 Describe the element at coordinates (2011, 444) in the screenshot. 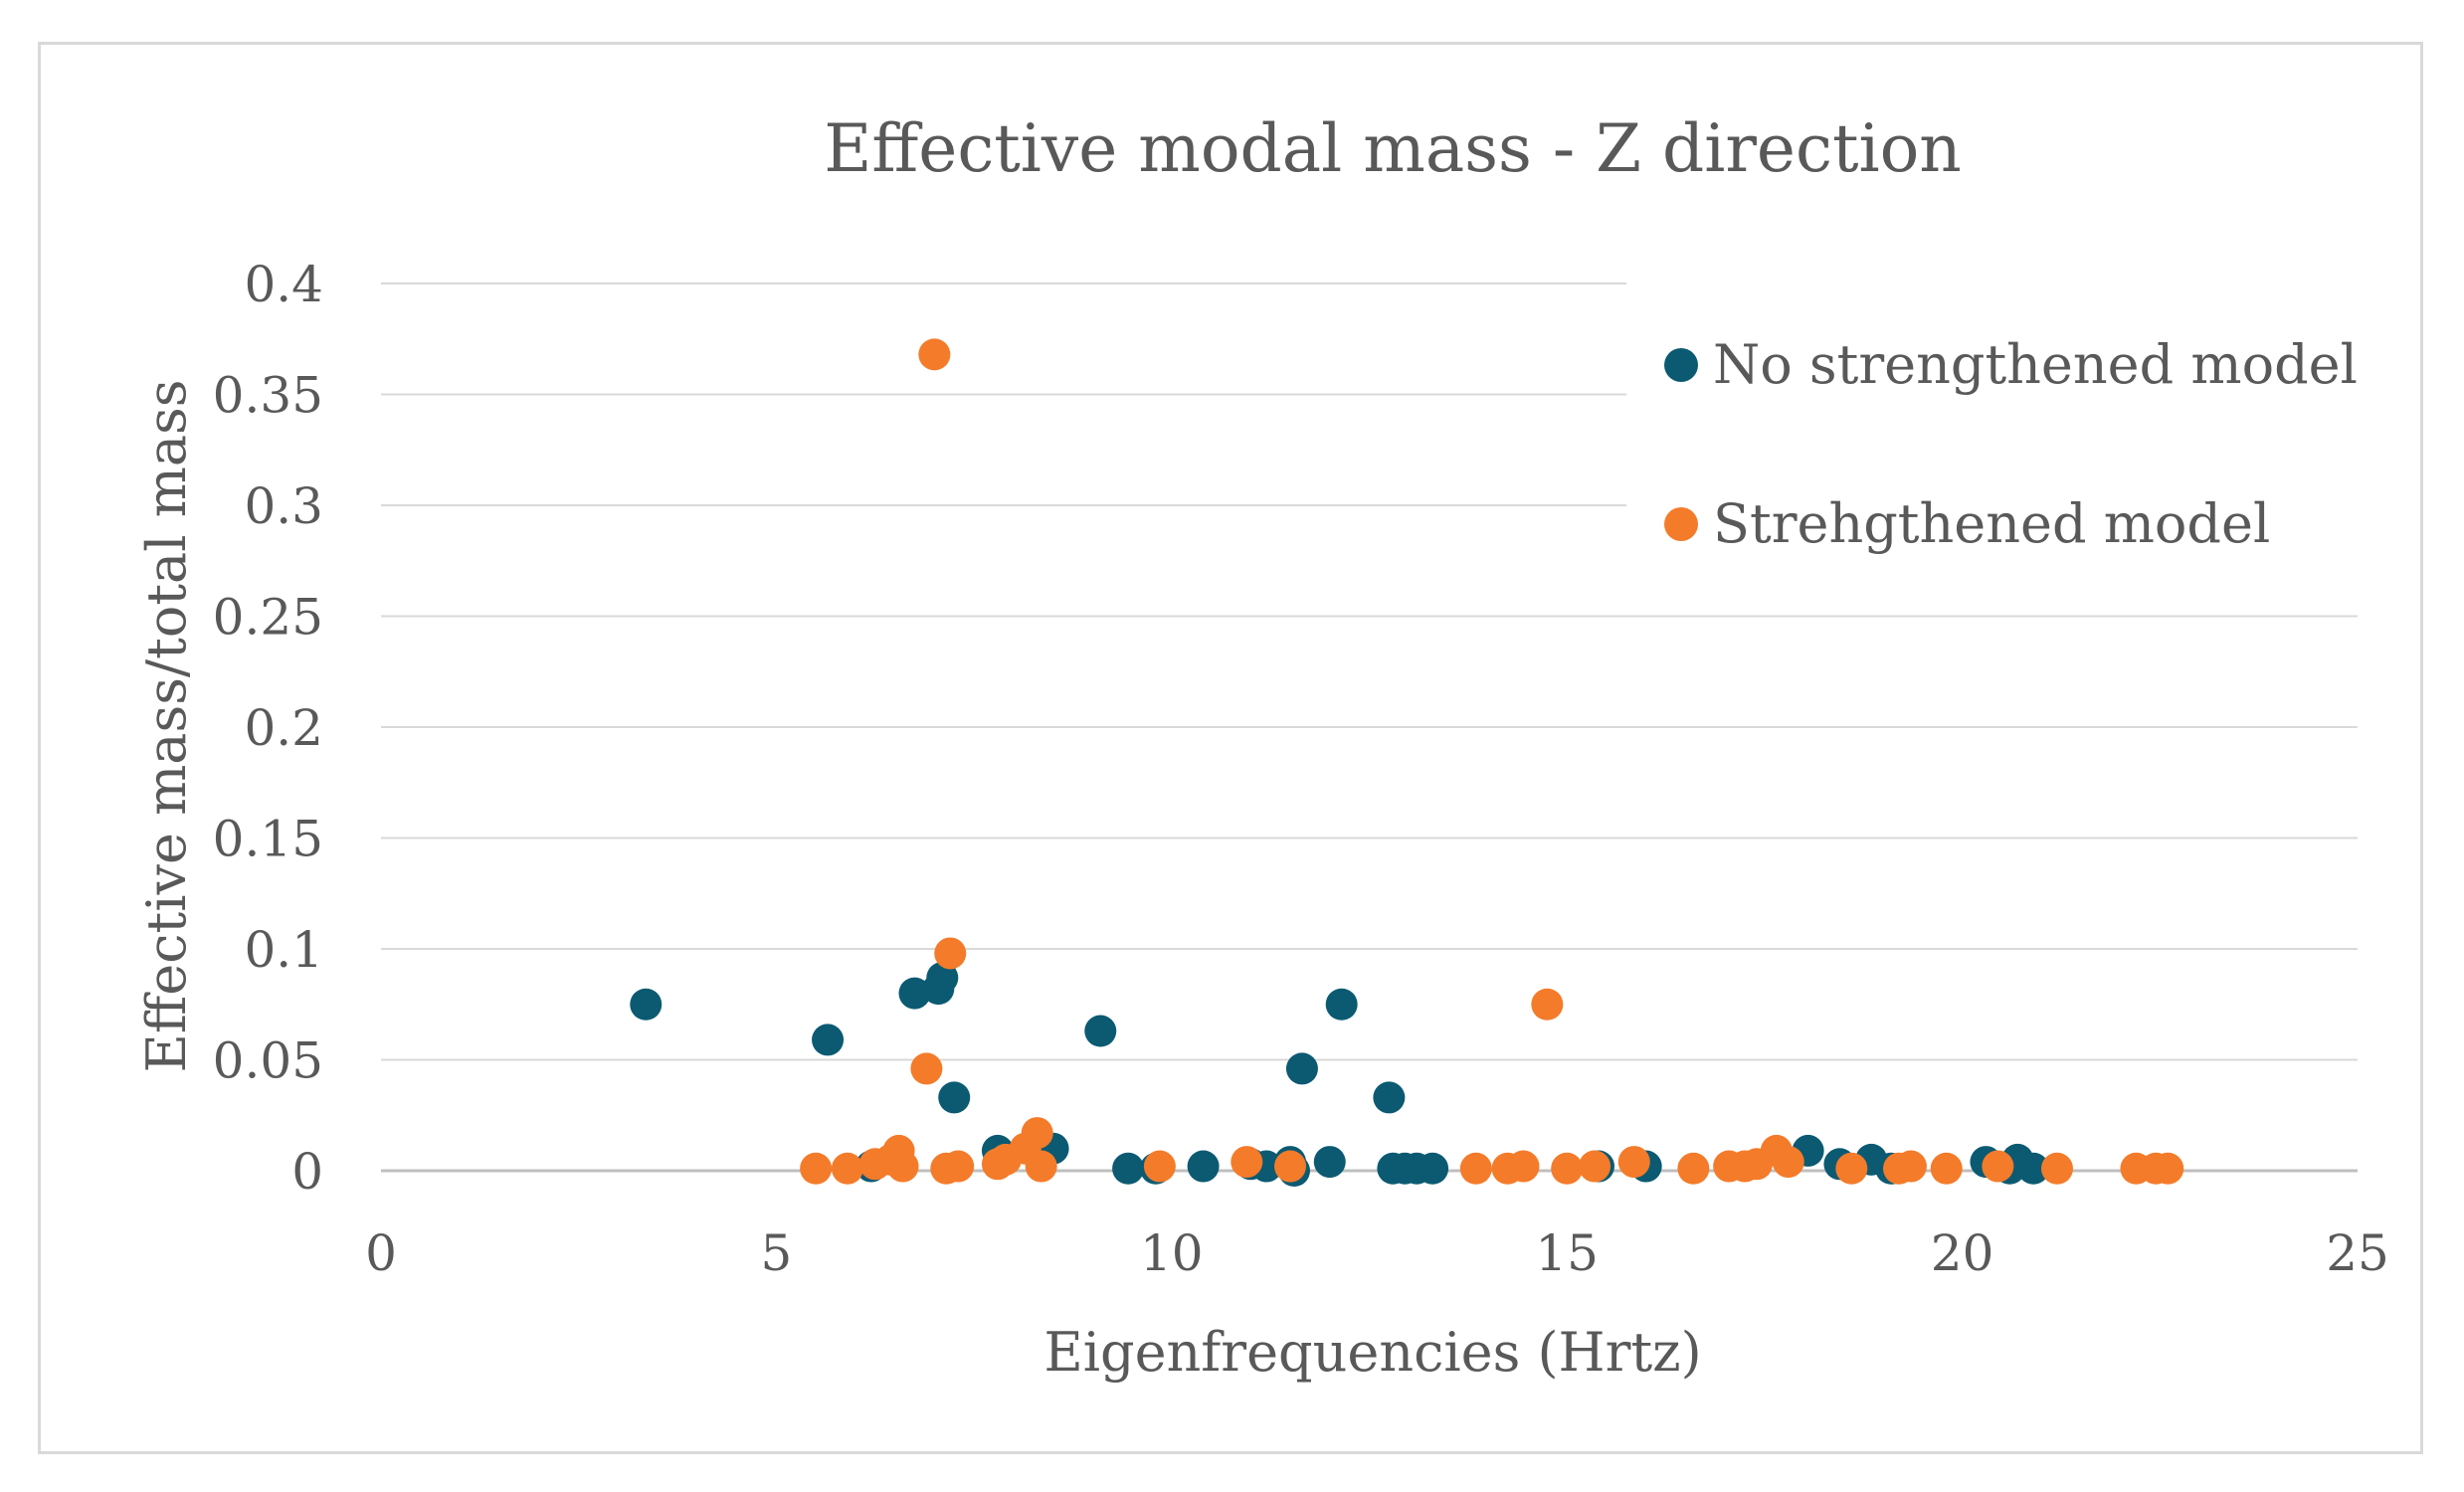

I see `legend: No strengthened model Strehgthened model` at that location.